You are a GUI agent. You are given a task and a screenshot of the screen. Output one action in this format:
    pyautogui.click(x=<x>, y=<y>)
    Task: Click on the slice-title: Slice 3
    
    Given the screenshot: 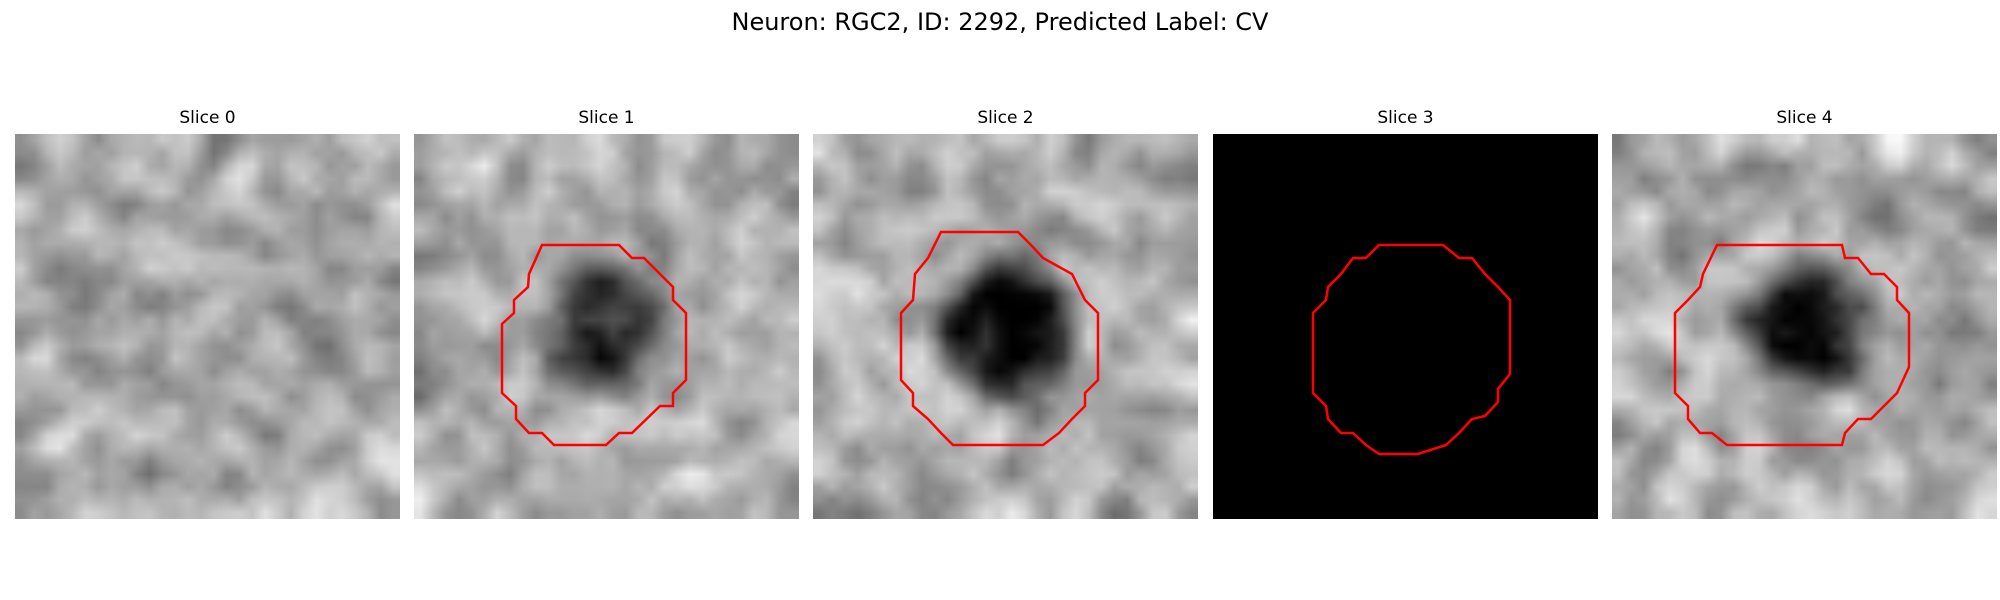 What is the action you would take?
    pyautogui.click(x=1405, y=118)
    